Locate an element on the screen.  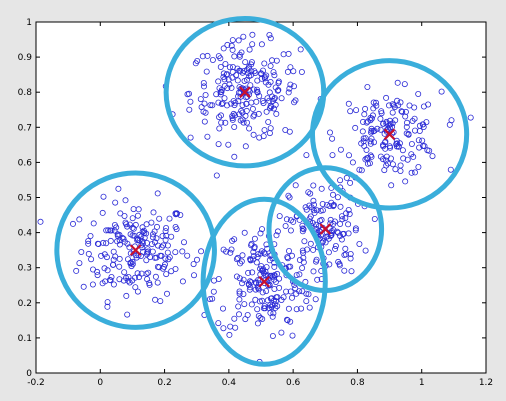
x-tick-label: 0.2 is located at coordinates (164, 383).